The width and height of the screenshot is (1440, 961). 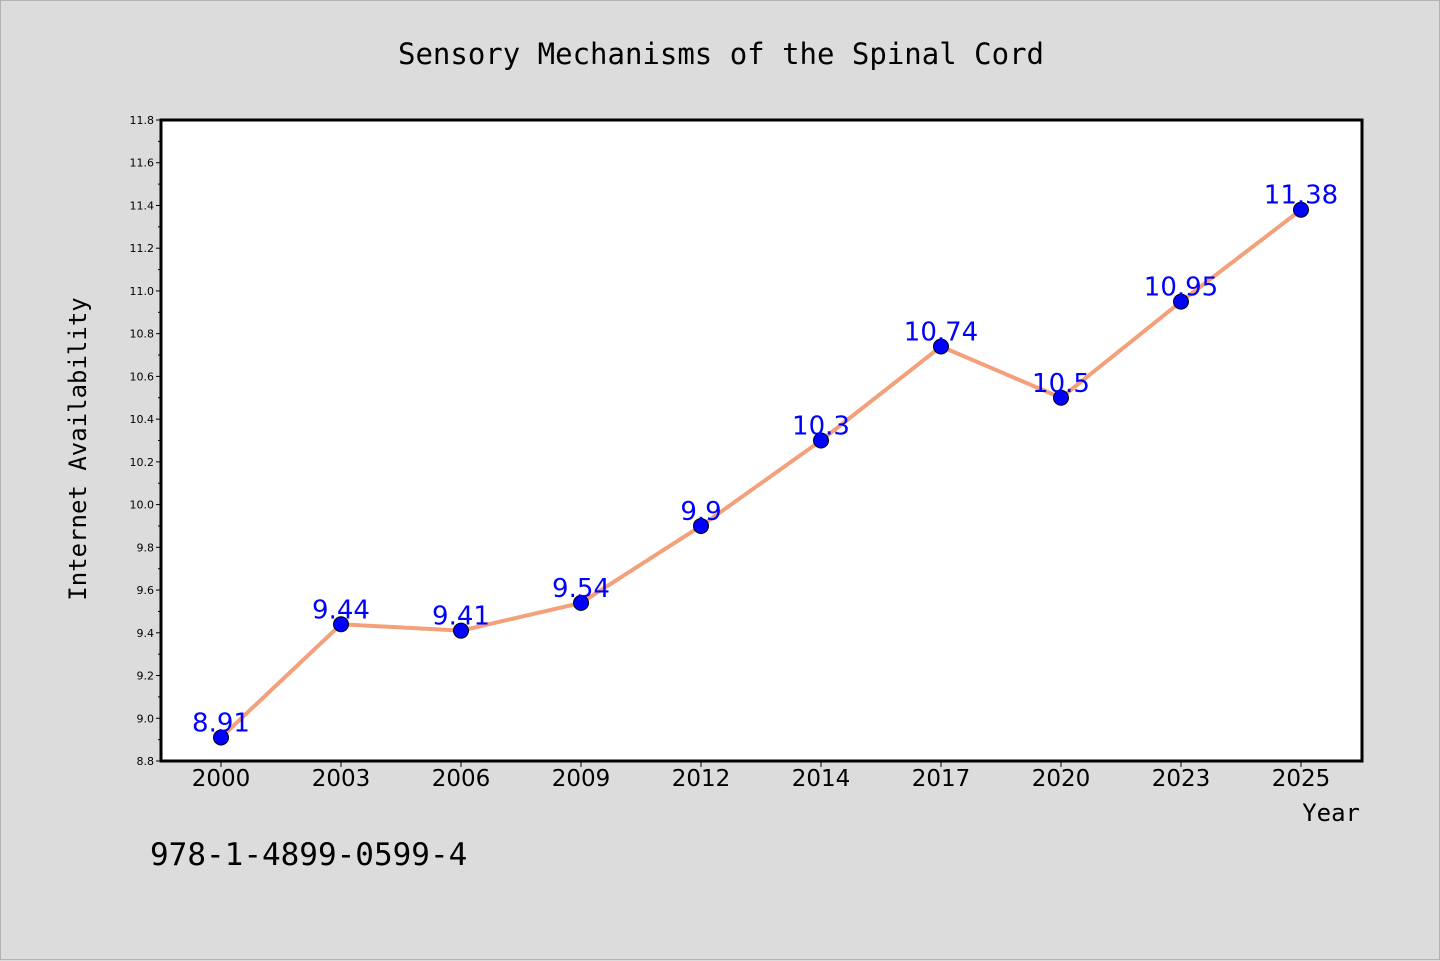 I want to click on isbn-annotation: 978-1-4899-0599-4, so click(x=308, y=855).